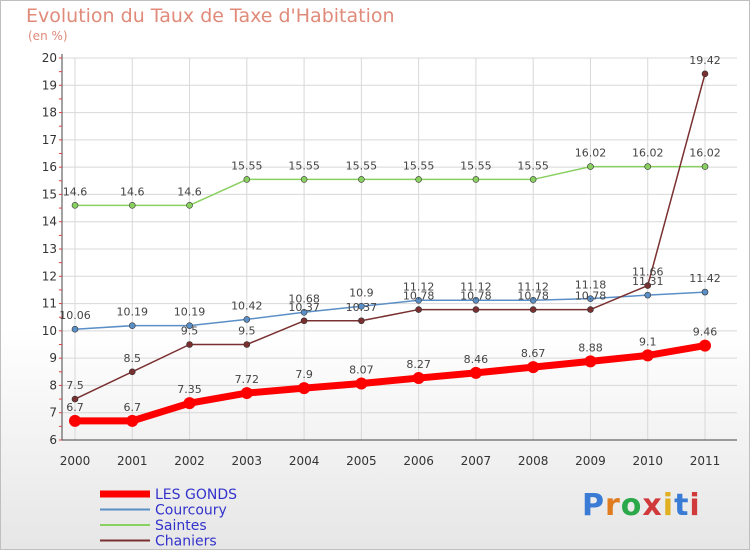 This screenshot has height=550, width=750. Describe the element at coordinates (641, 505) in the screenshot. I see `proxiti-logo: Proxiti` at that location.